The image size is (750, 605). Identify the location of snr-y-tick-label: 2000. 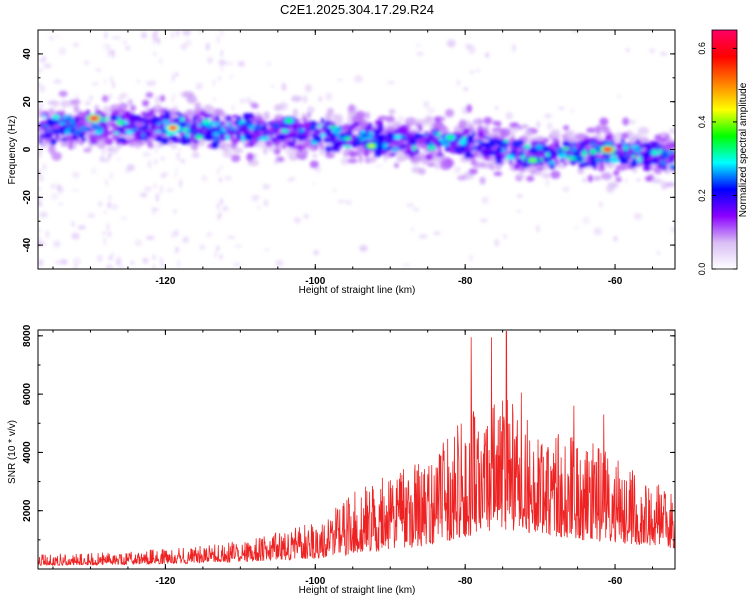
(27, 510).